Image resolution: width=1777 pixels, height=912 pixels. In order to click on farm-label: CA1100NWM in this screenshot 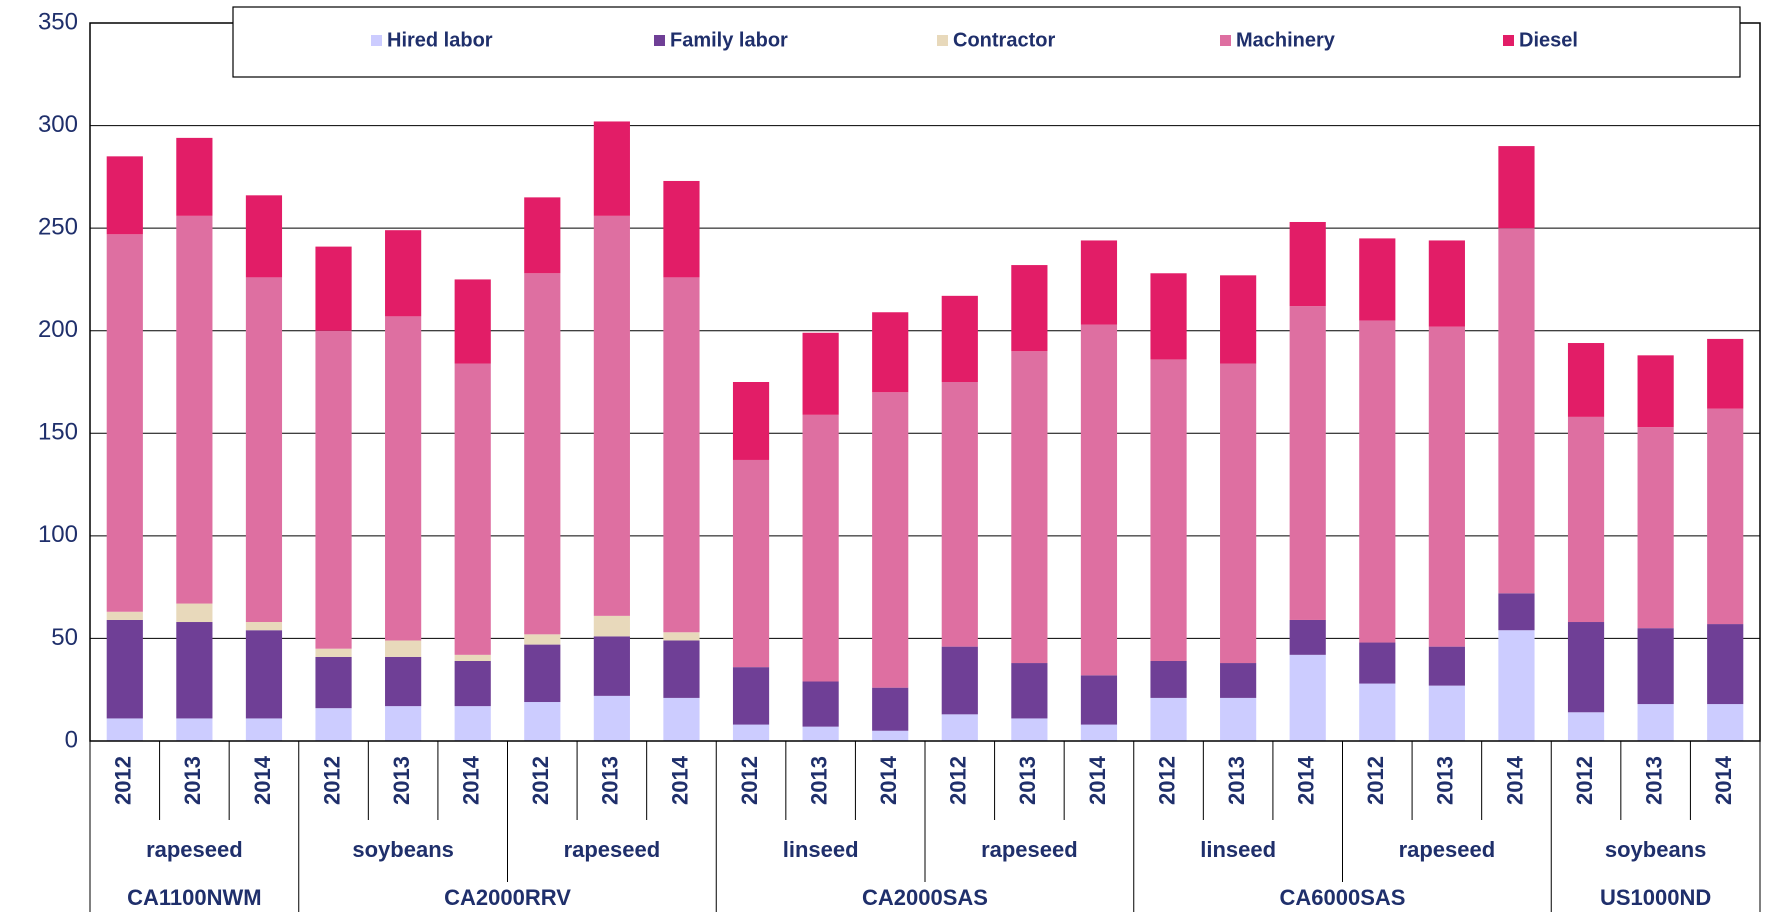, I will do `click(194, 897)`.